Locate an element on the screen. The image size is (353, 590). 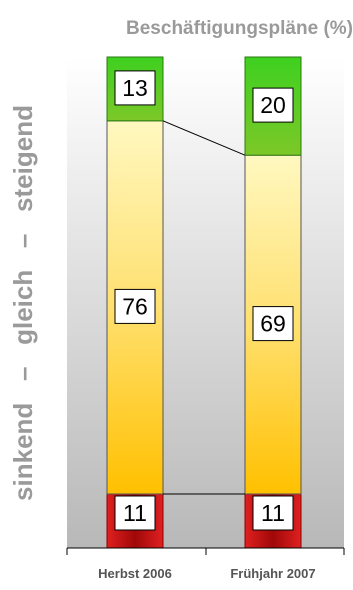
series-connector-line is located at coordinates (204, 138).